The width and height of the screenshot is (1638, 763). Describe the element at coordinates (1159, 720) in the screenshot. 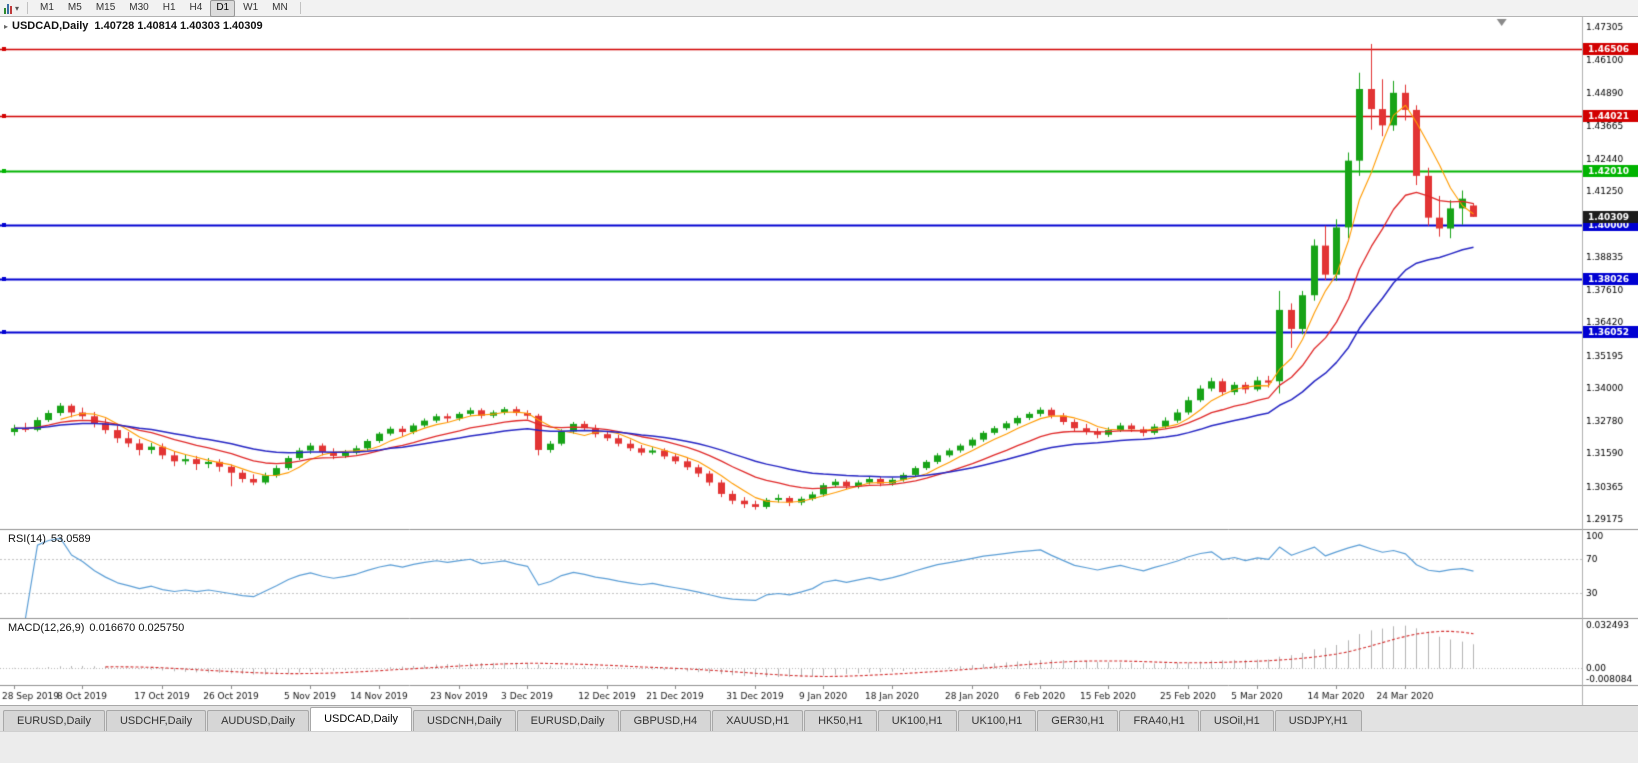

I see `chart-tab-fra40-h1: FRA40,H1` at that location.